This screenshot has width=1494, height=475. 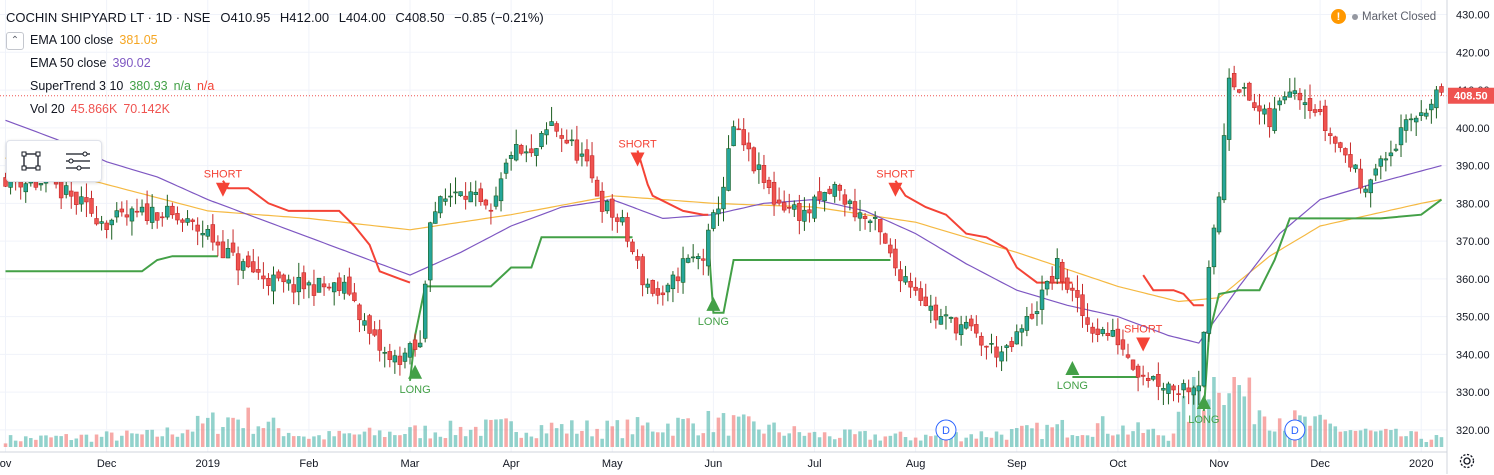 I want to click on symbol-title: COCHIN SHIPYARD LT · 1D · NSE, so click(x=108, y=17).